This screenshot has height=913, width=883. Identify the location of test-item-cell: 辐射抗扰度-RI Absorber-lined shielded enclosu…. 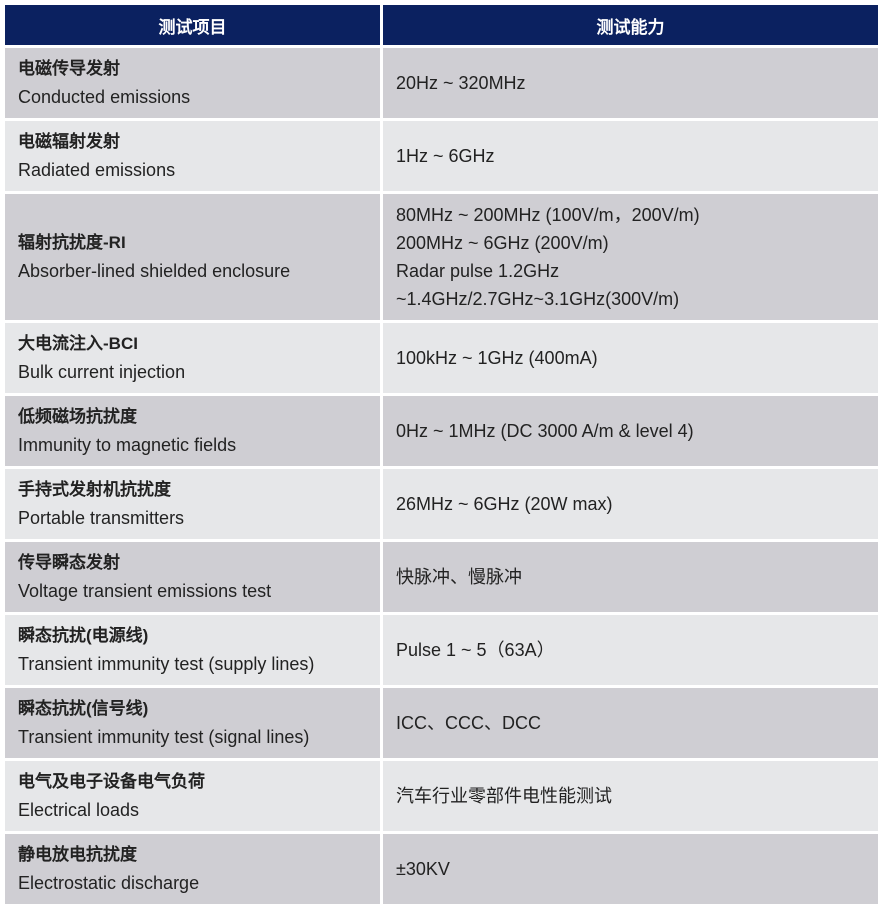
(192, 257).